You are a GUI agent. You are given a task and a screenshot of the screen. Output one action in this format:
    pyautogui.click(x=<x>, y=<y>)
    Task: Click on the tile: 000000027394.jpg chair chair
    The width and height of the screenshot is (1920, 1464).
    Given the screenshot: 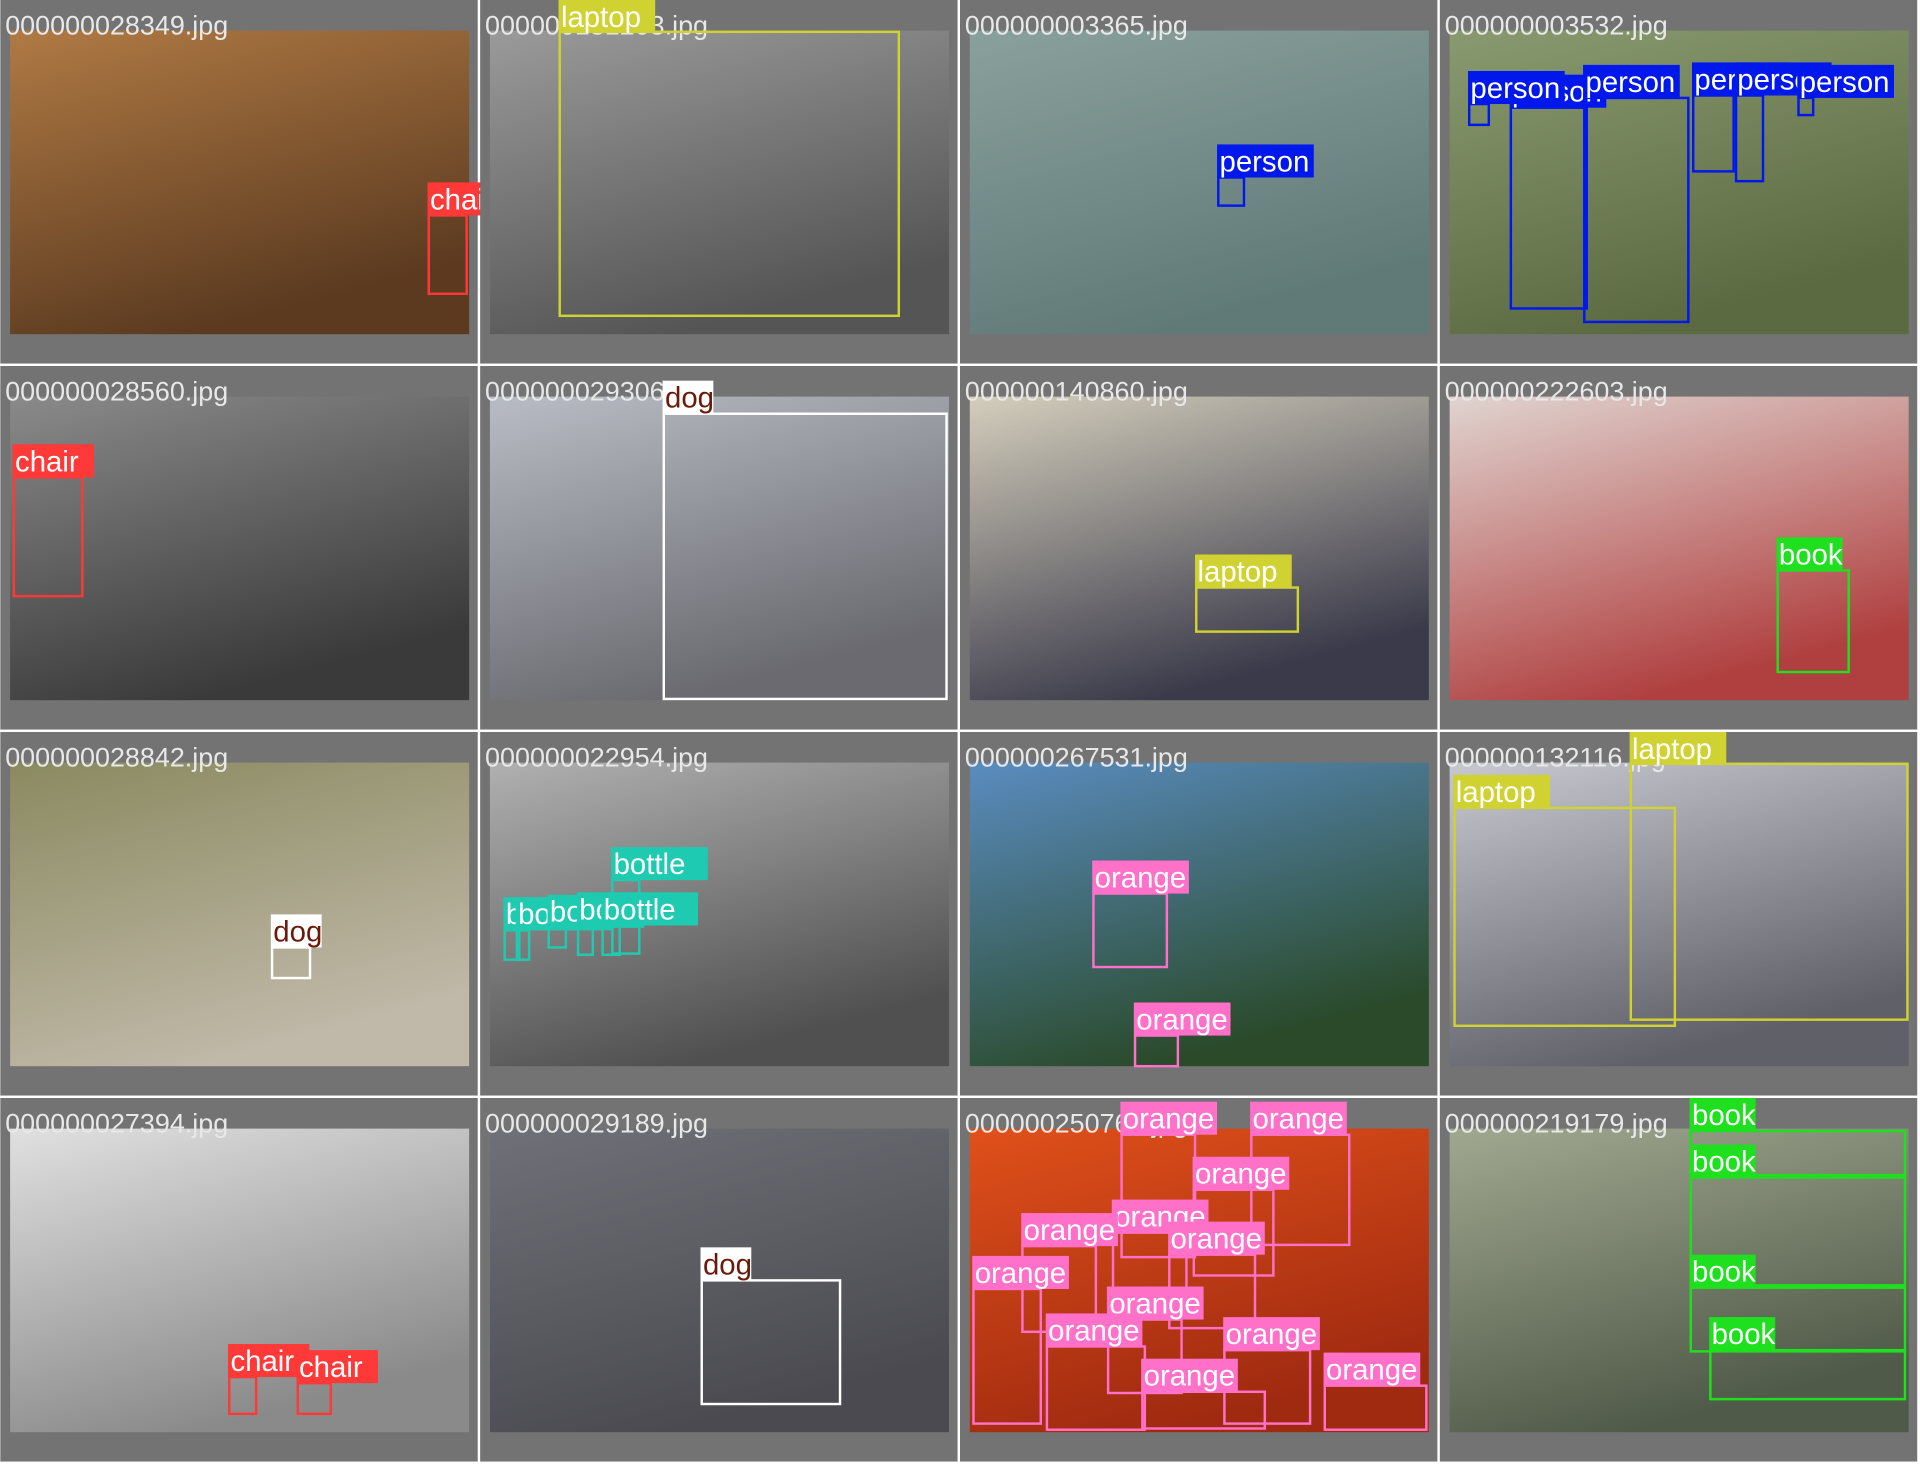 What is the action you would take?
    pyautogui.click(x=239, y=1280)
    